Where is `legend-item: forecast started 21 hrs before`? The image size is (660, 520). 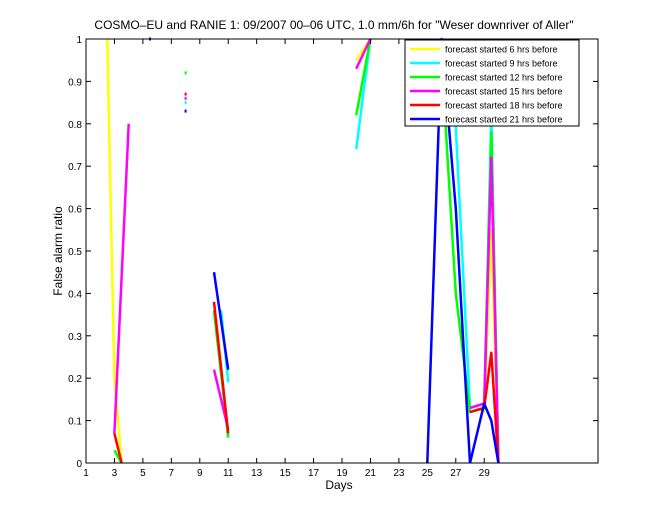
legend-item: forecast started 21 hrs before is located at coordinates (486, 120).